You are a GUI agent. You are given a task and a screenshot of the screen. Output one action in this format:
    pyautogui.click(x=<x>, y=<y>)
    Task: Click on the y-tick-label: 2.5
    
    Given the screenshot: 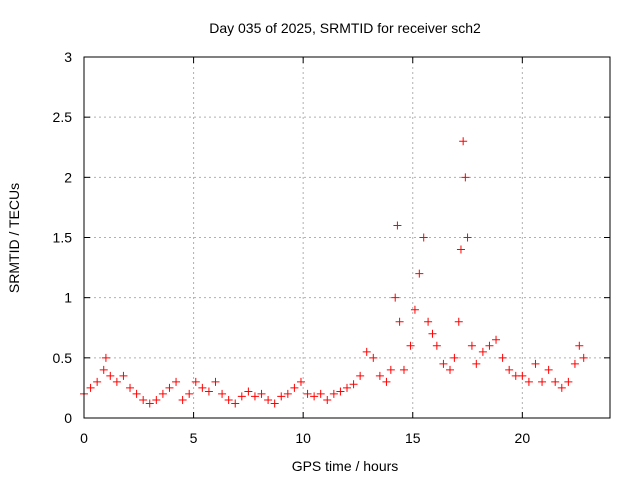 What is the action you would take?
    pyautogui.click(x=63, y=117)
    